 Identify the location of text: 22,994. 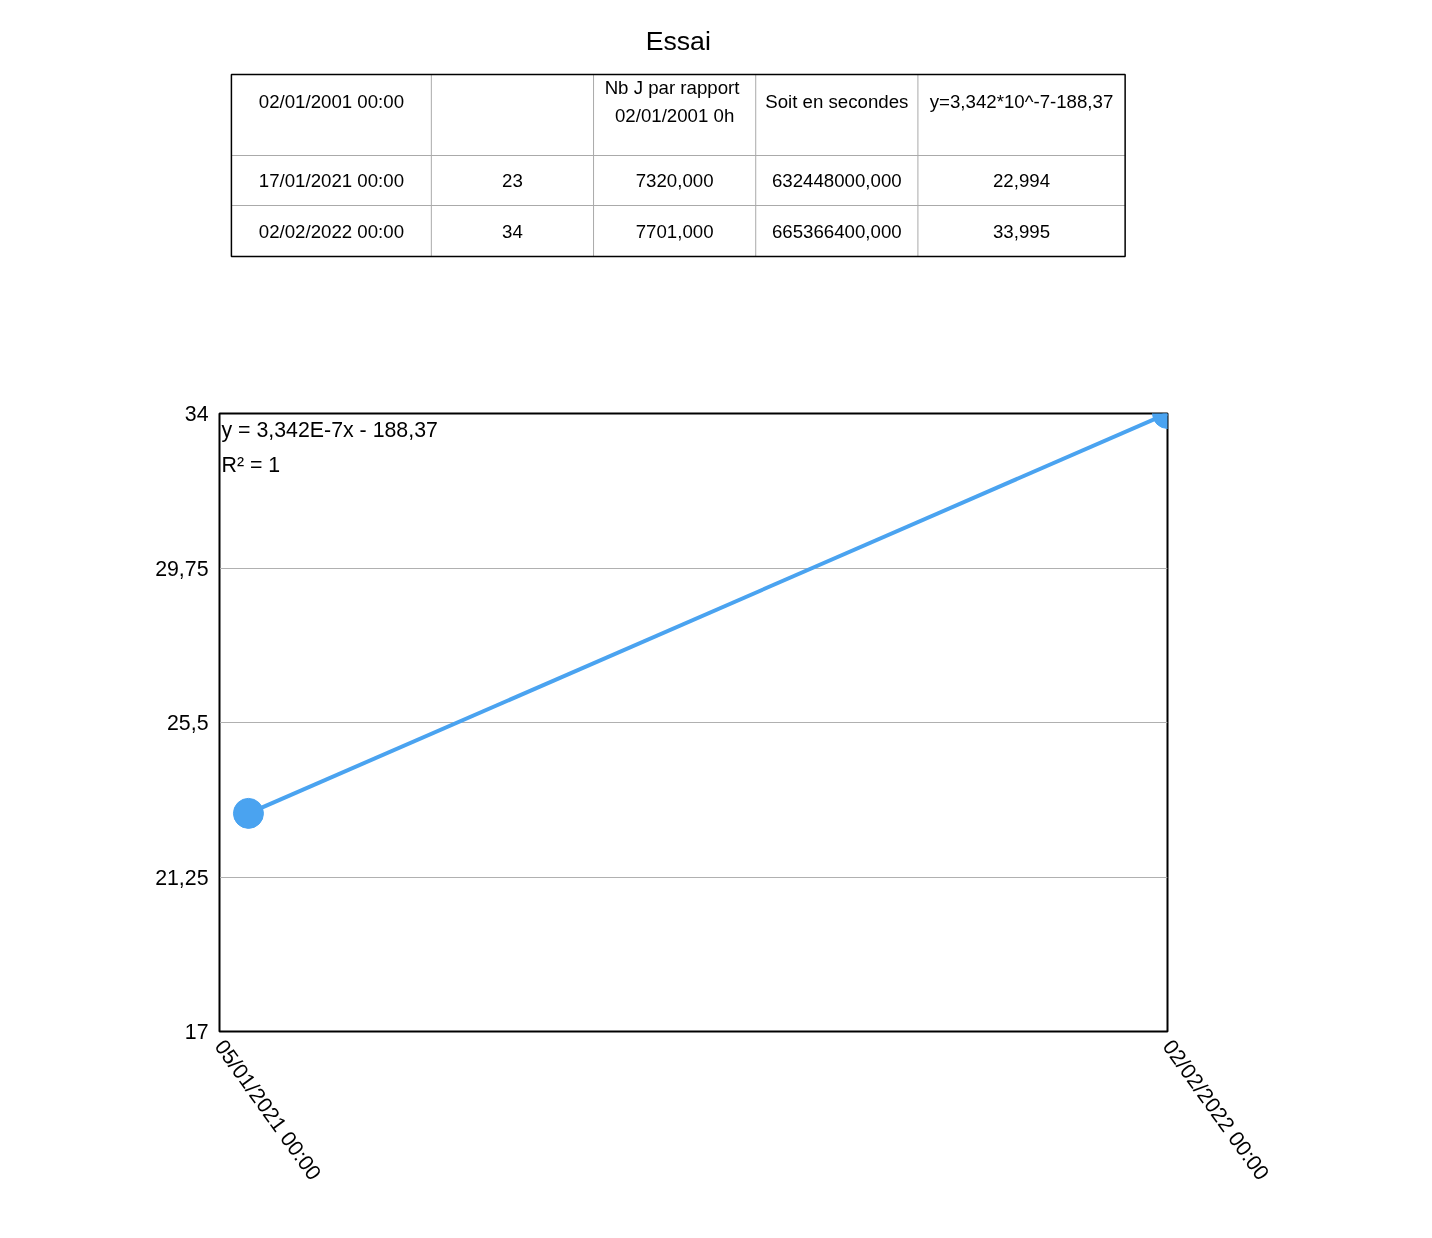
(1022, 180).